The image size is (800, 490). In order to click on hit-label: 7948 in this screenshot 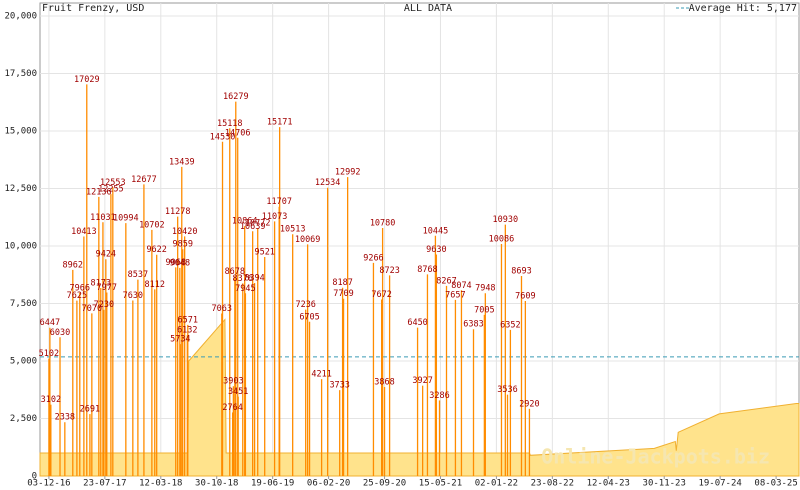, I will do `click(485, 289)`.